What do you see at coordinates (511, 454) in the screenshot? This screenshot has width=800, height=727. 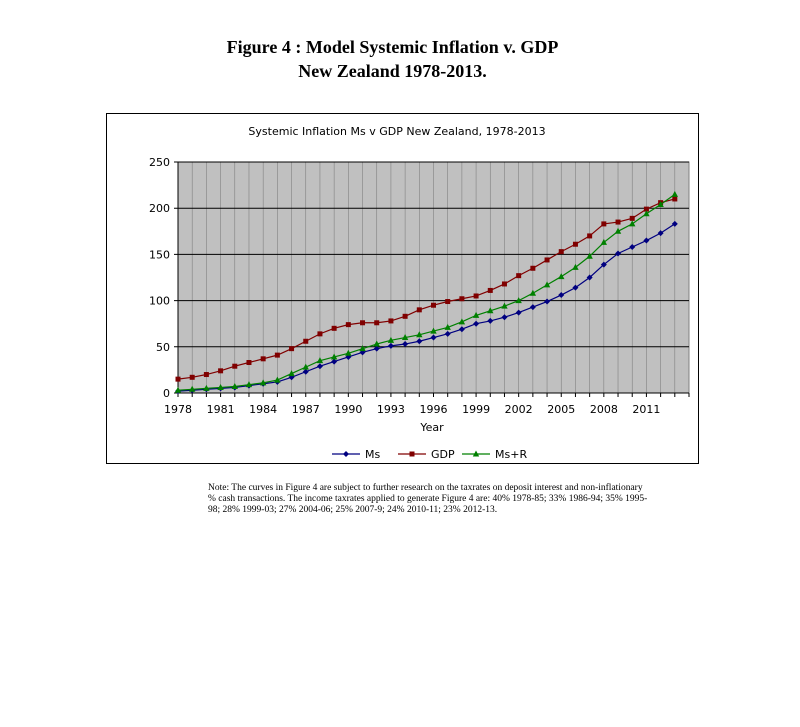 I see `legend-label-ms-r: Ms+R` at bounding box center [511, 454].